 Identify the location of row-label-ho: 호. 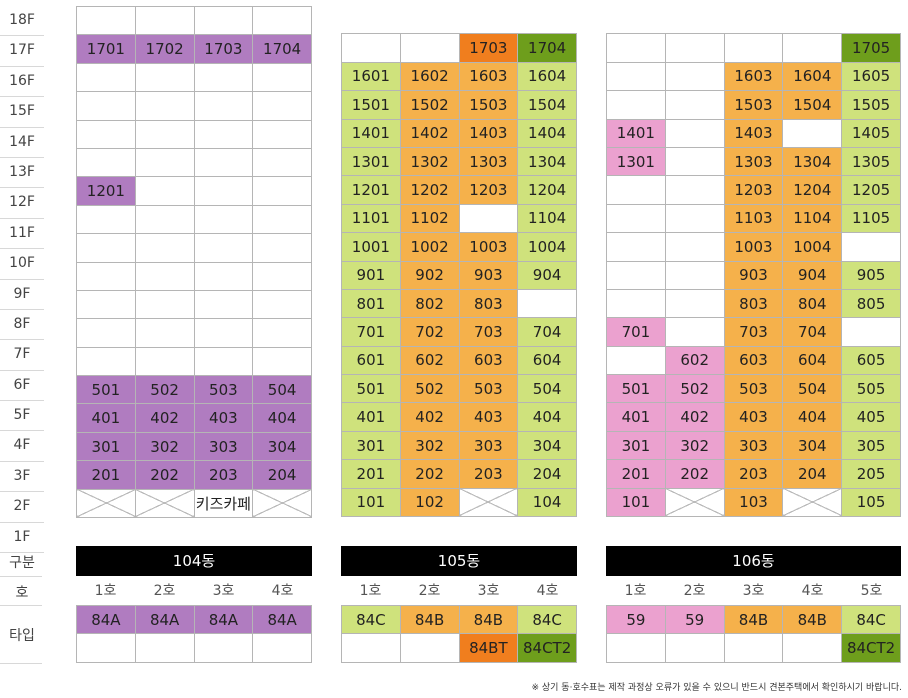
(22, 593).